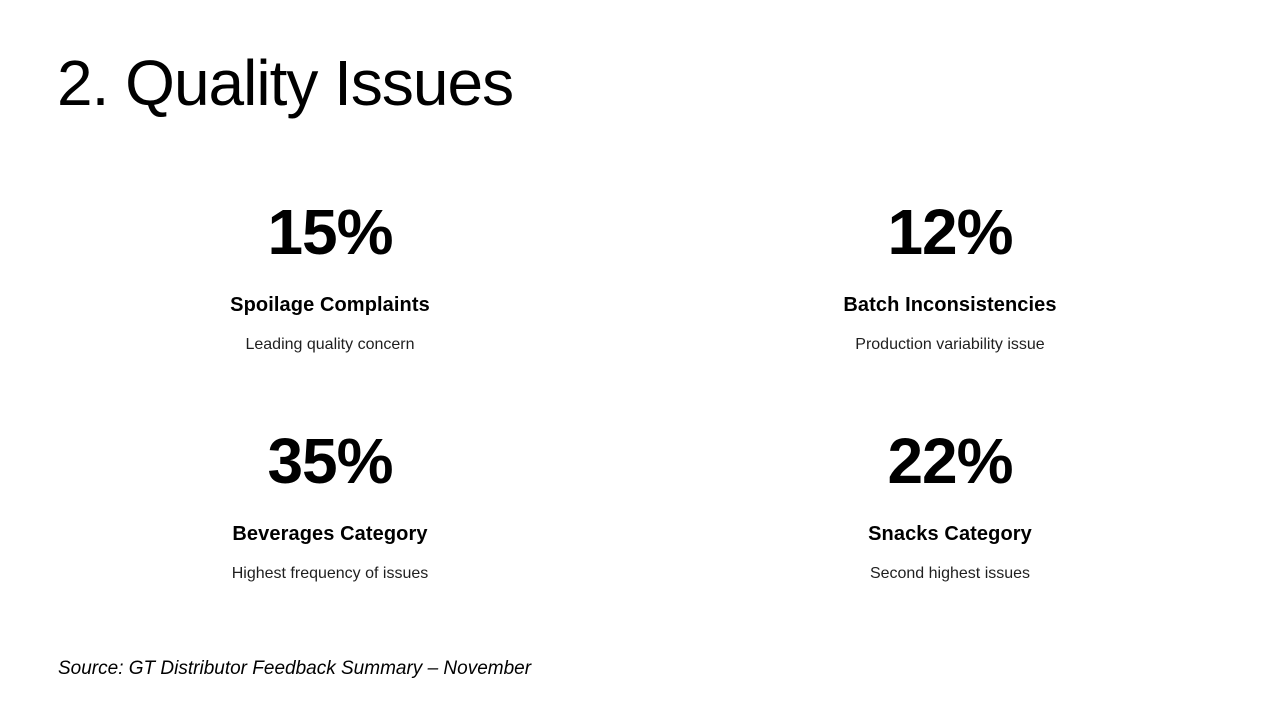 The width and height of the screenshot is (1280, 720). Describe the element at coordinates (950, 573) in the screenshot. I see `stat-description: Second highest issues` at that location.